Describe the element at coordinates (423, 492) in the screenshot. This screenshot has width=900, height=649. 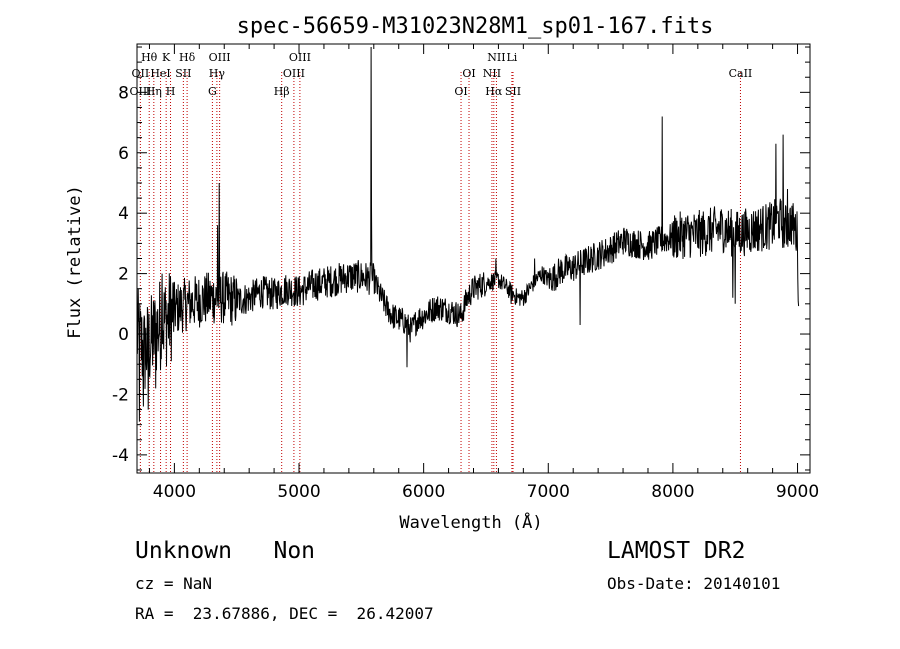
I see `x-tick-label: 6000` at that location.